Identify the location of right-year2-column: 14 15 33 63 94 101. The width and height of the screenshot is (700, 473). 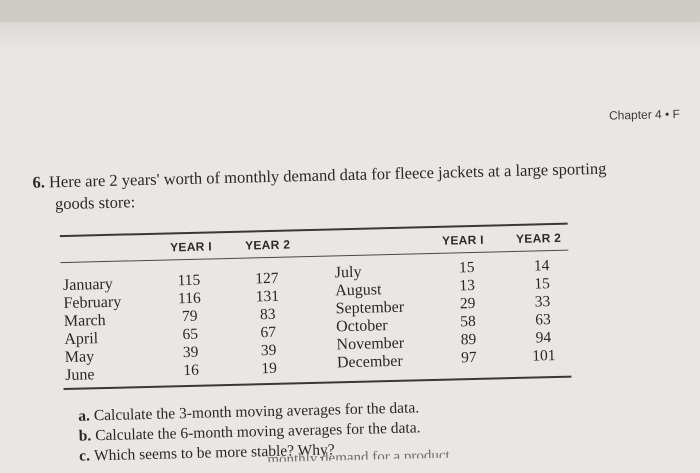
(542, 311).